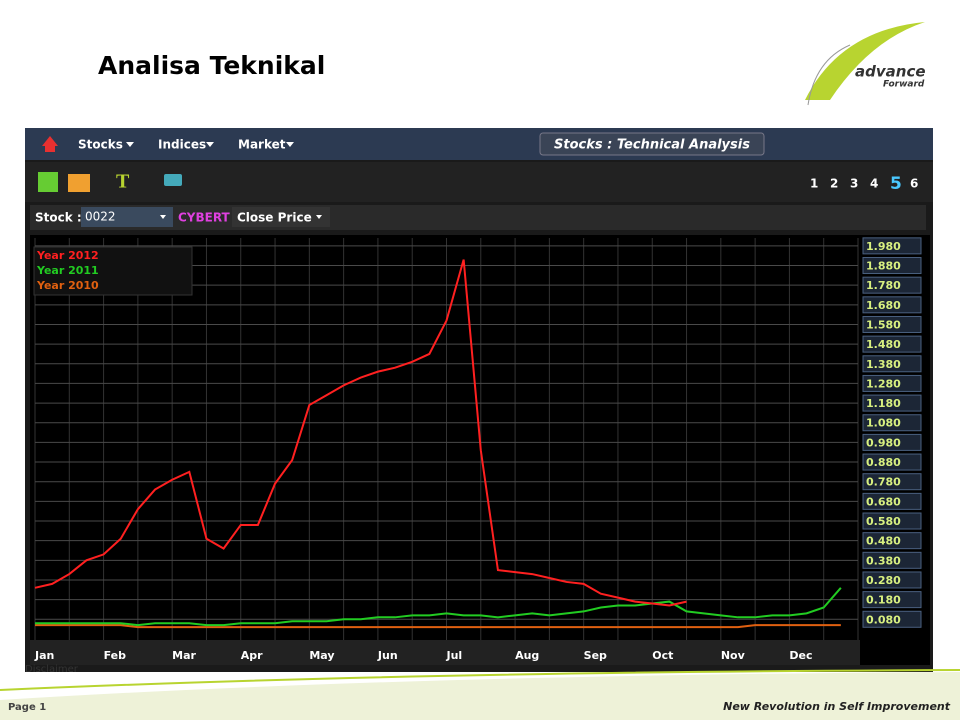 Image resolution: width=960 pixels, height=720 pixels. Describe the element at coordinates (44, 655) in the screenshot. I see `x-tick-label: Jan` at that location.